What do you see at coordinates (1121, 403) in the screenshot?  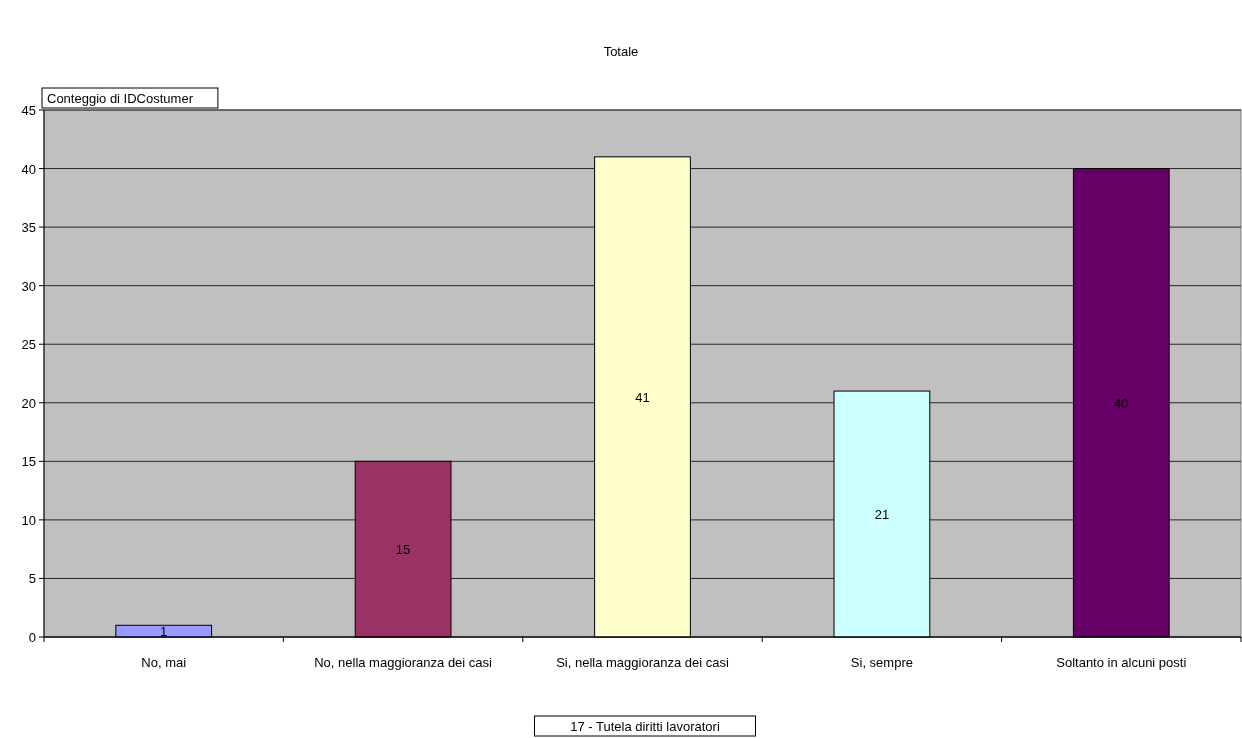 I see `data-label: 40` at bounding box center [1121, 403].